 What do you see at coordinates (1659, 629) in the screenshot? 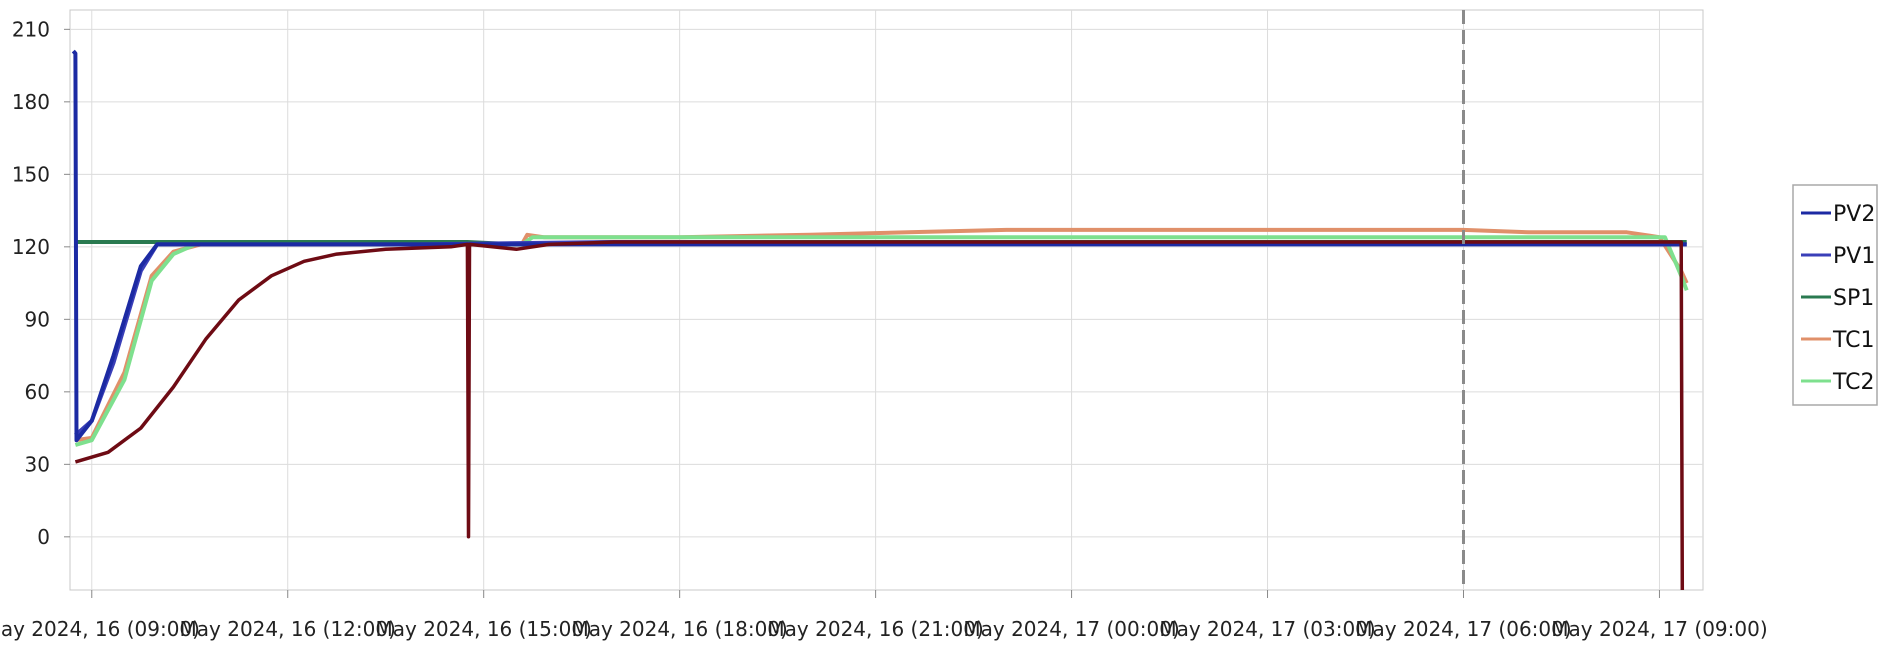
I see `x-tick-label: May 2024, 17 (09:00)` at bounding box center [1659, 629].